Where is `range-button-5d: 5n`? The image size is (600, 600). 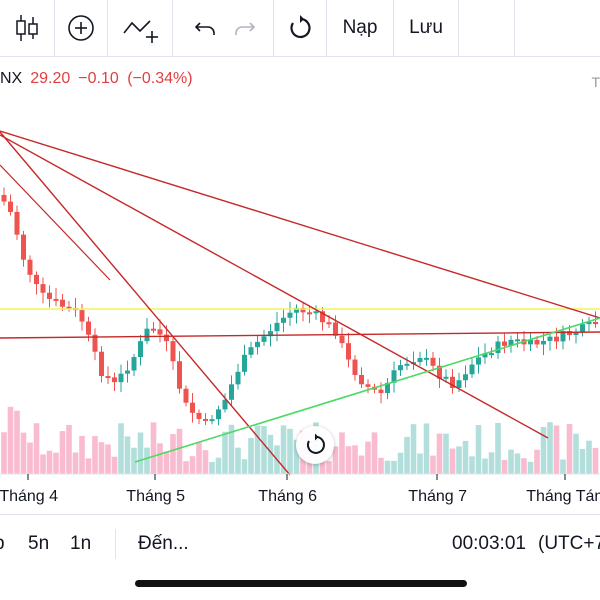 range-button-5d: 5n is located at coordinates (39, 543).